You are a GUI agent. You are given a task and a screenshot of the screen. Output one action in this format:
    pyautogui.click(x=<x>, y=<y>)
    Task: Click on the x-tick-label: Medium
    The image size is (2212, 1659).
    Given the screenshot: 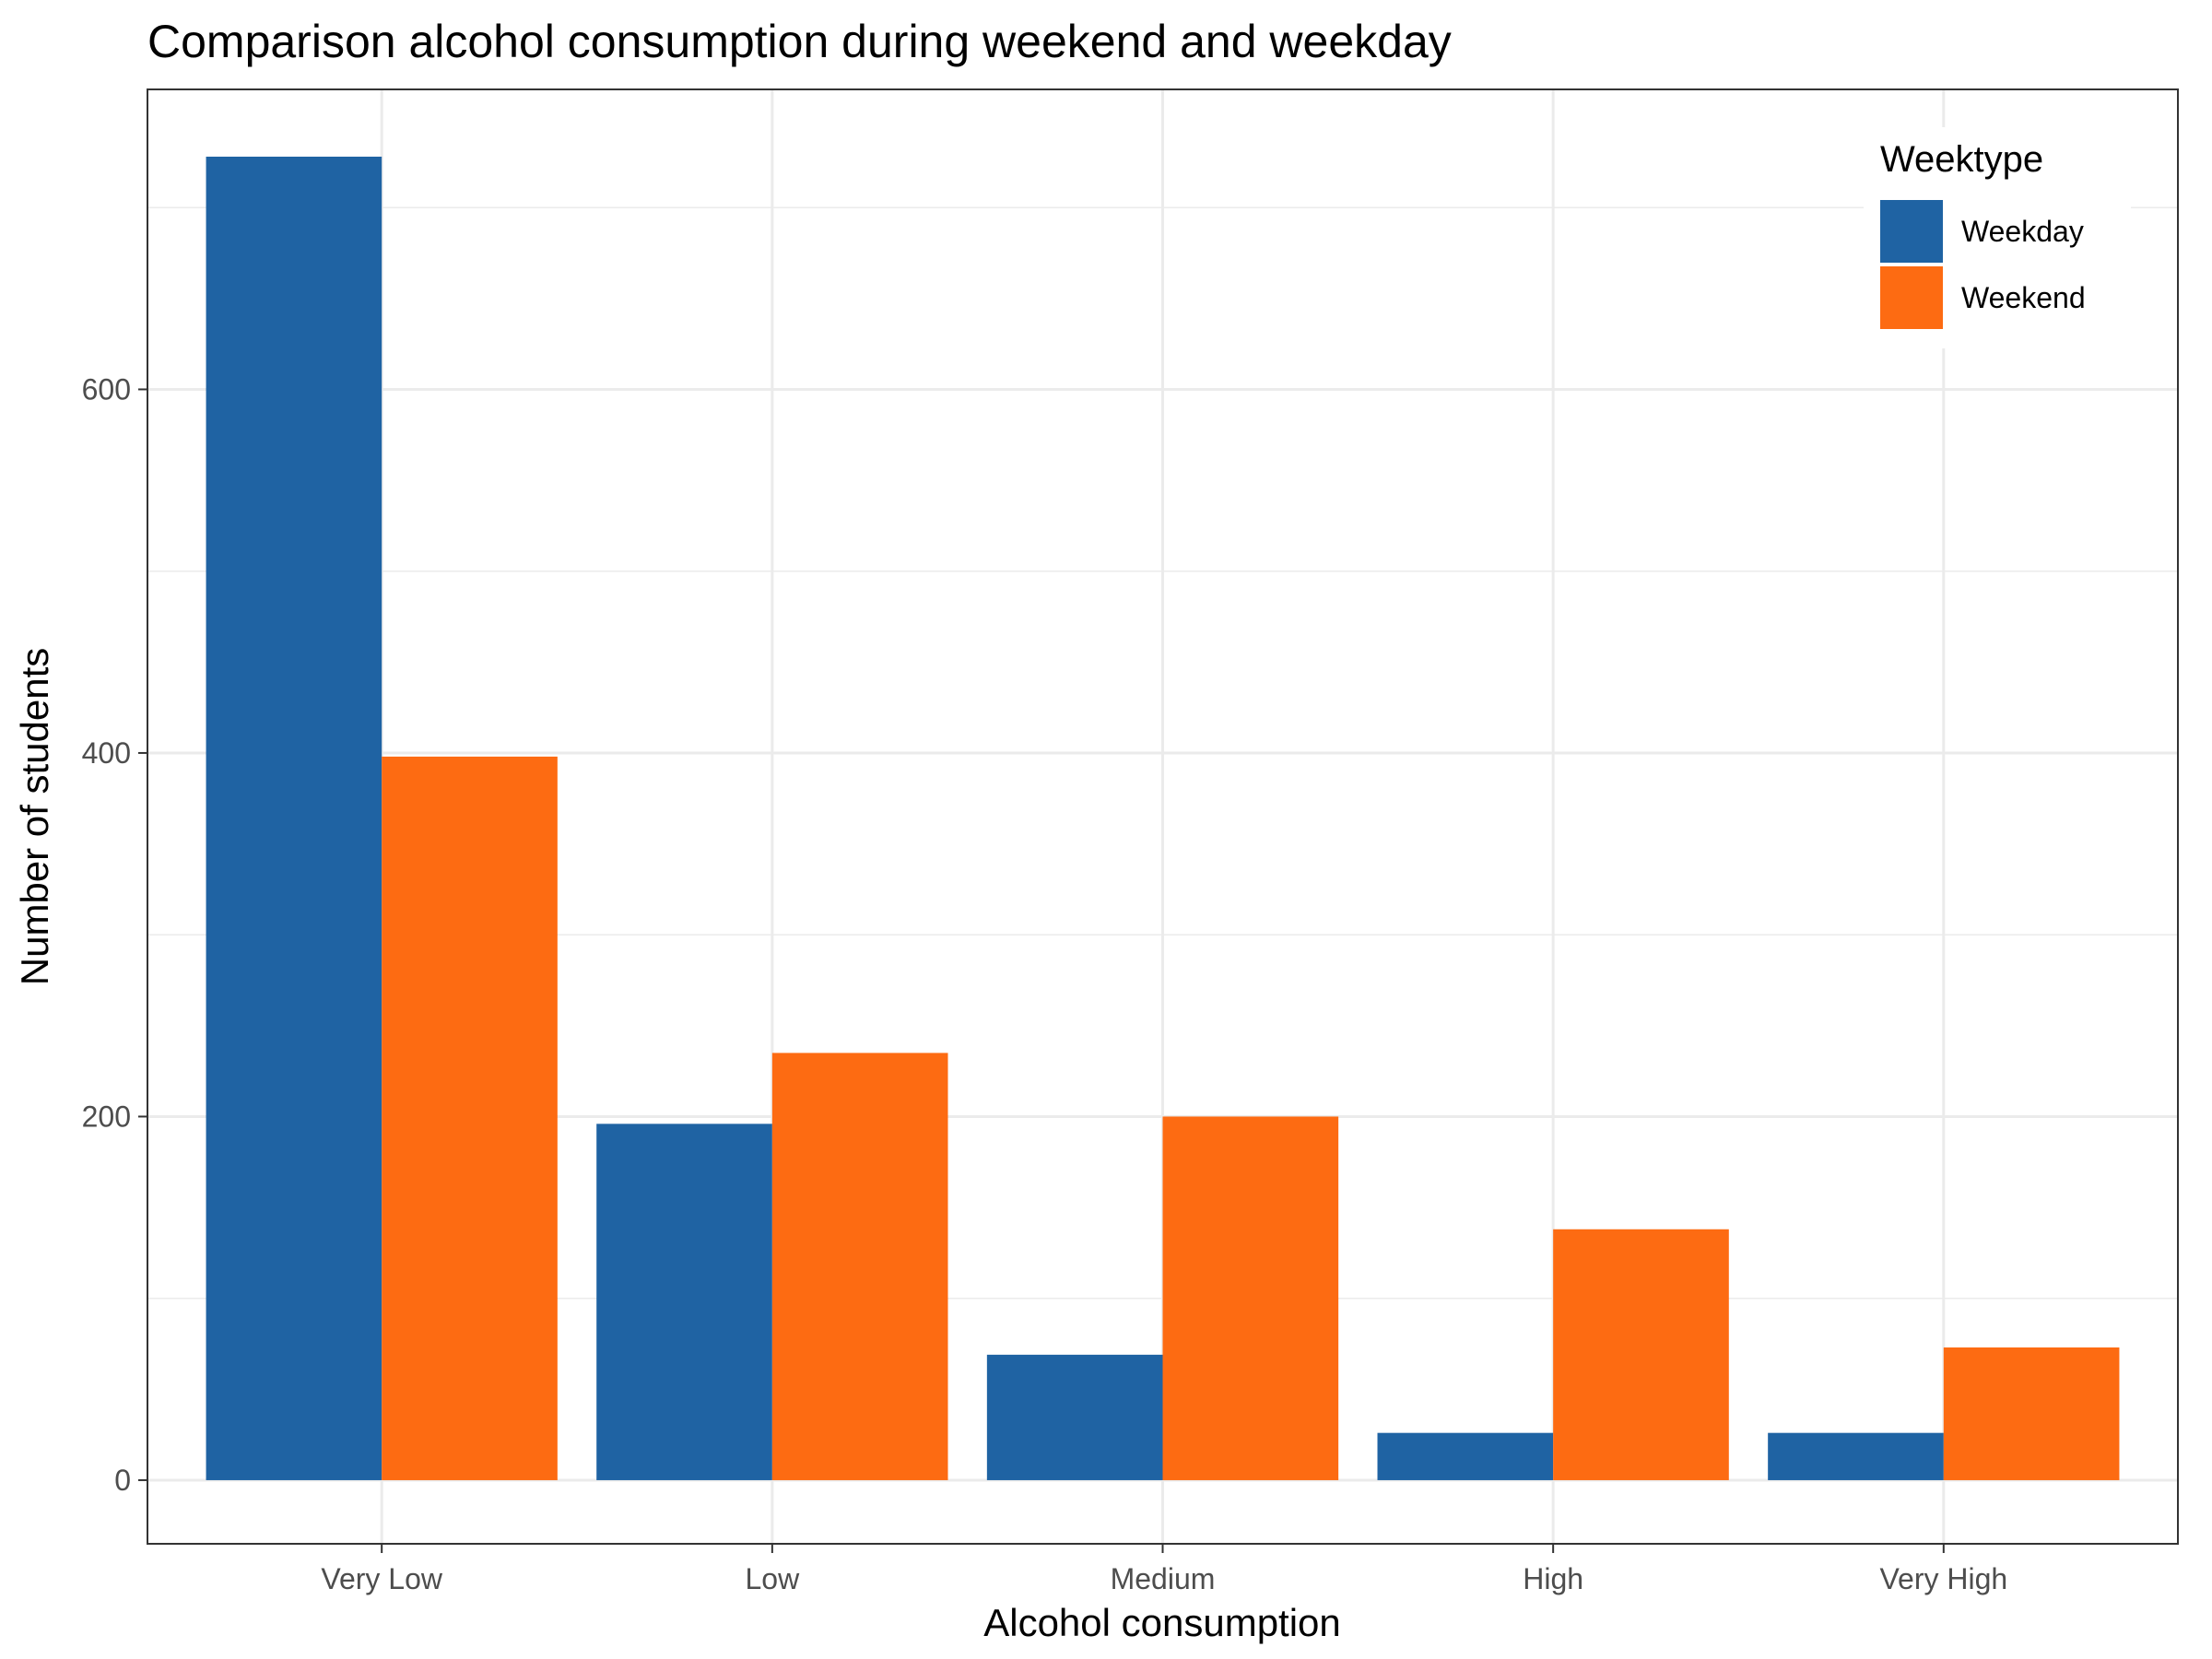 What is the action you would take?
    pyautogui.click(x=1163, y=1578)
    